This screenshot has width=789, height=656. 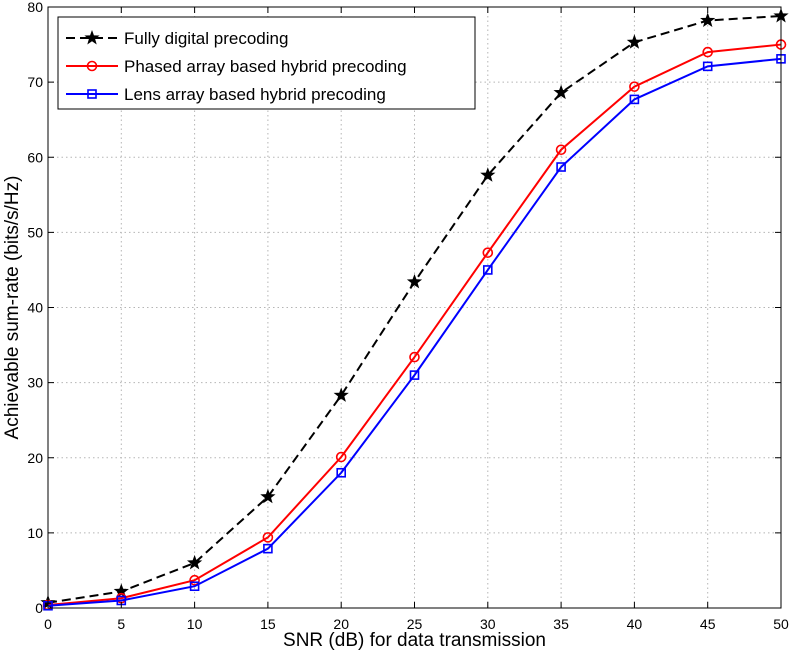 I want to click on legend-marker-circle, so click(x=92, y=66).